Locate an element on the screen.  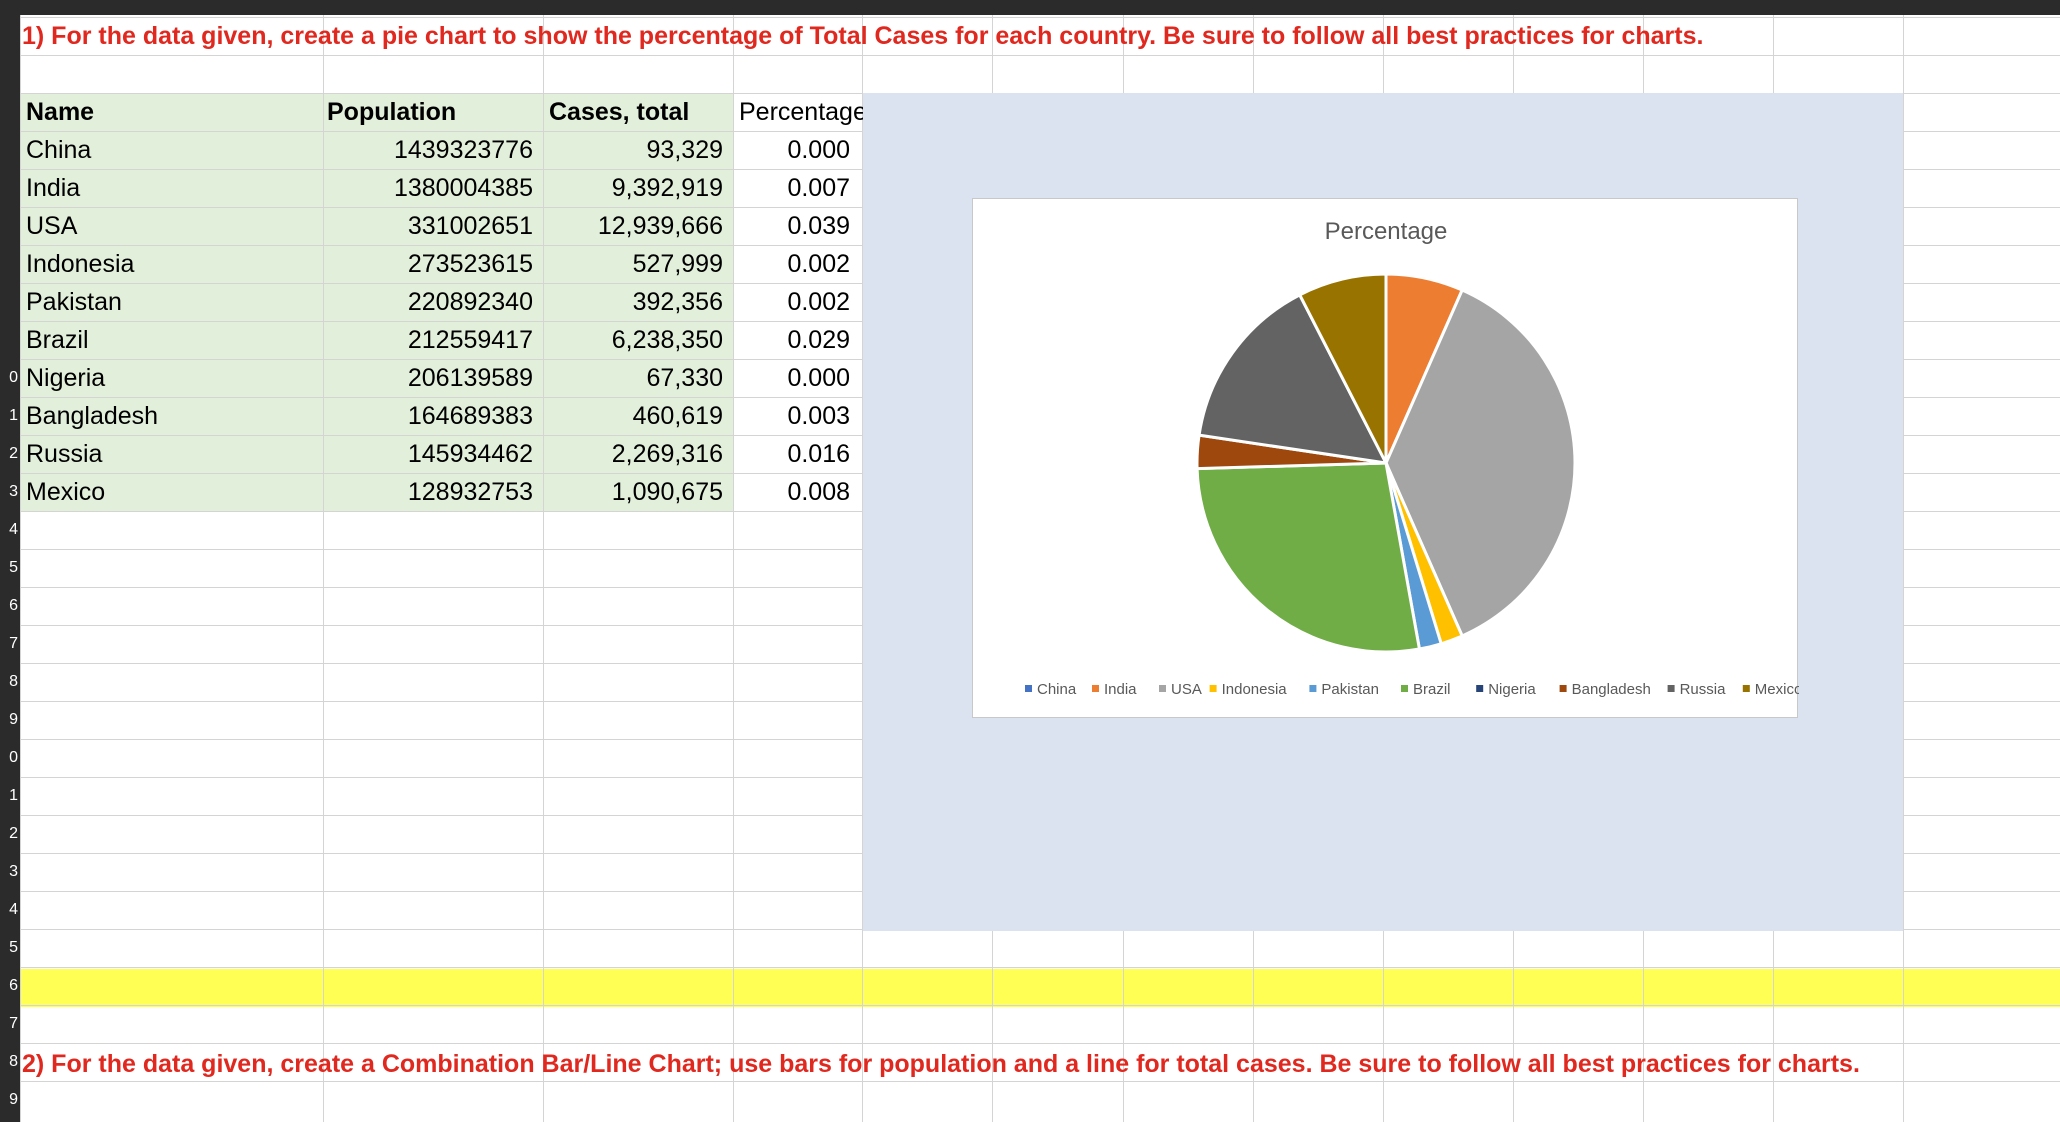
pie-slice-russia is located at coordinates (1293, 378).